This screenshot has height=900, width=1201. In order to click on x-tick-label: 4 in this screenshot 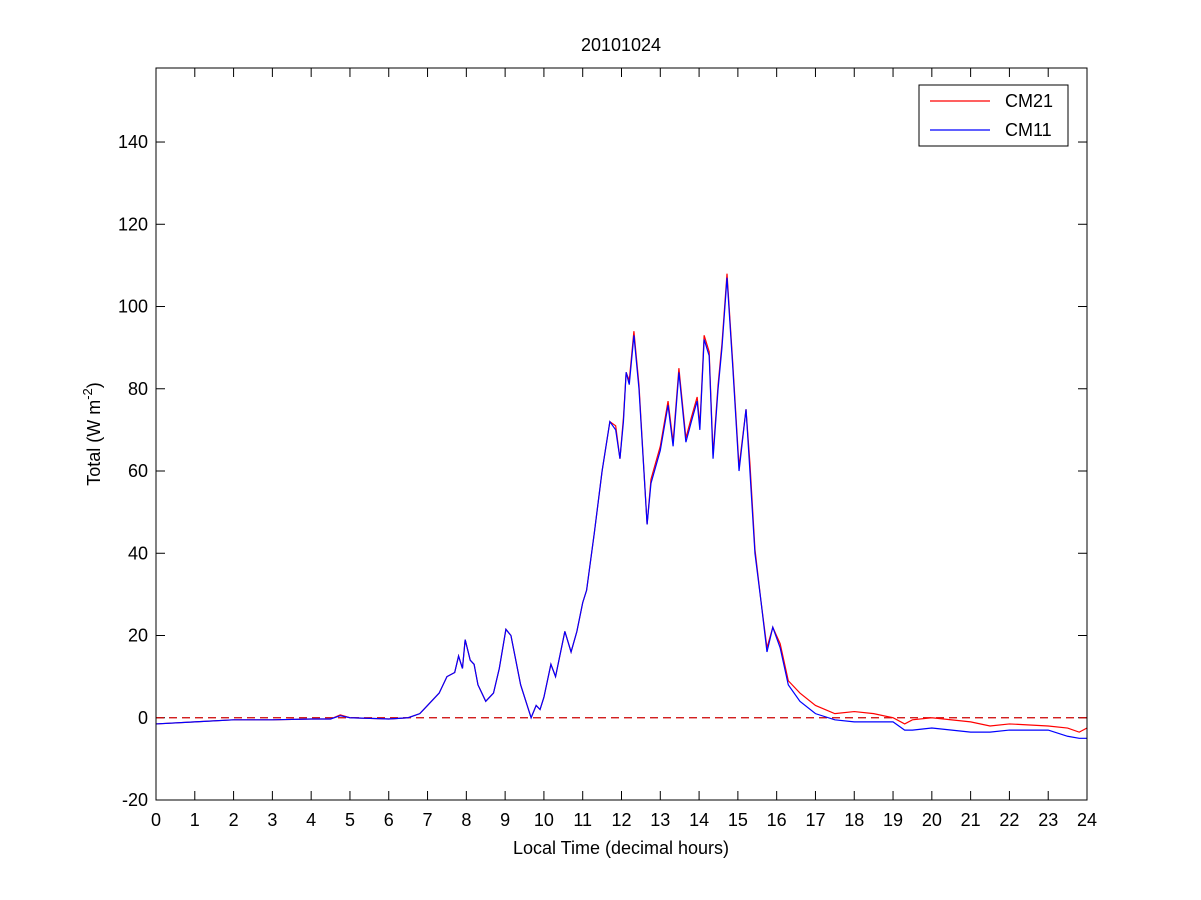, I will do `click(311, 820)`.